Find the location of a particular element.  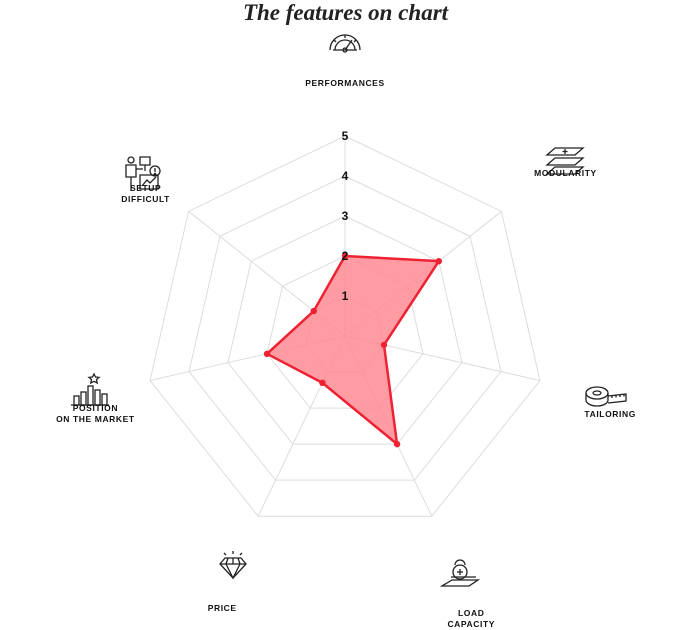

axis-label-price: PRICE is located at coordinates (222, 607).